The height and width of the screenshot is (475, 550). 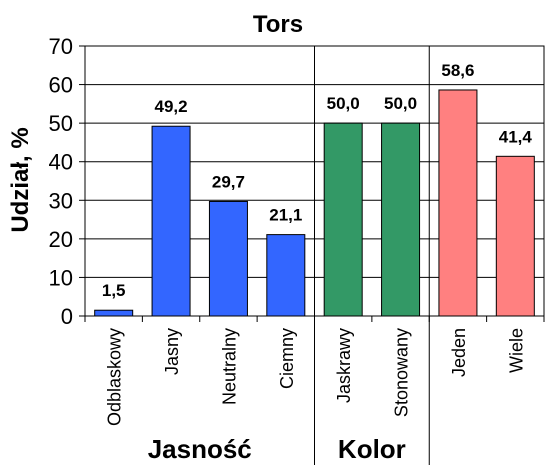 What do you see at coordinates (401, 219) in the screenshot?
I see `bar-stonowany` at bounding box center [401, 219].